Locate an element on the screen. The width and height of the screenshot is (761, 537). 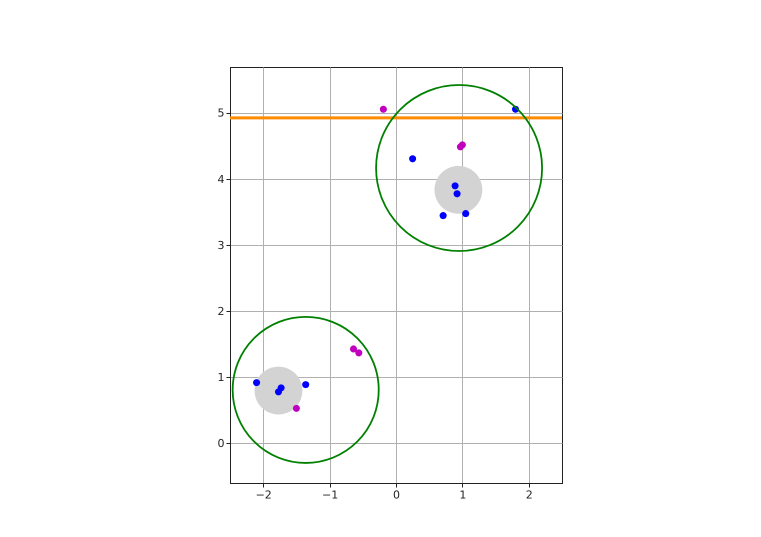
y-tick-label: 5 is located at coordinates (221, 113).